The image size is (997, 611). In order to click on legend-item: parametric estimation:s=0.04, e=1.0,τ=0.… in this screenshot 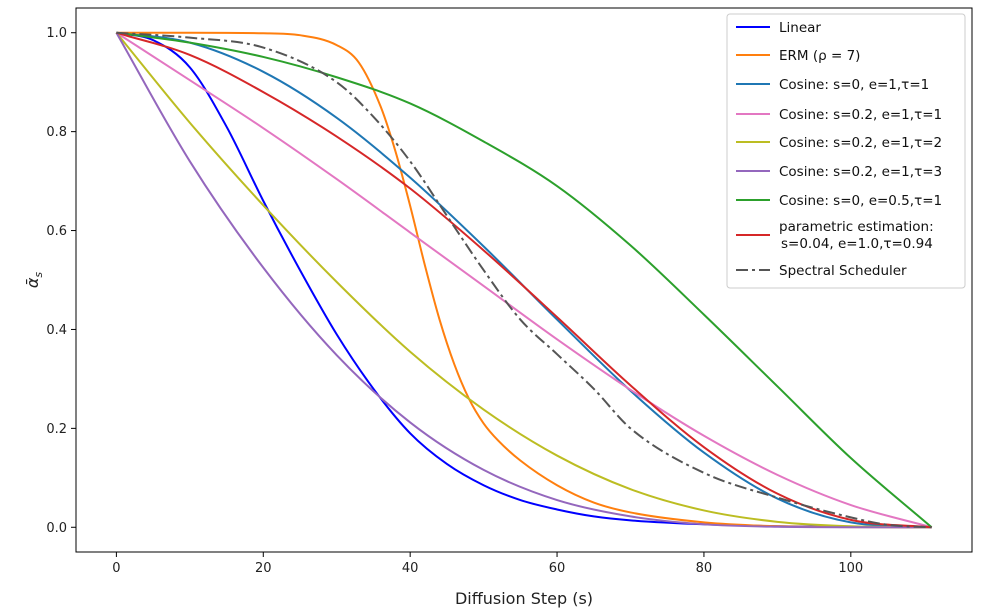, I will do `click(835, 235)`.